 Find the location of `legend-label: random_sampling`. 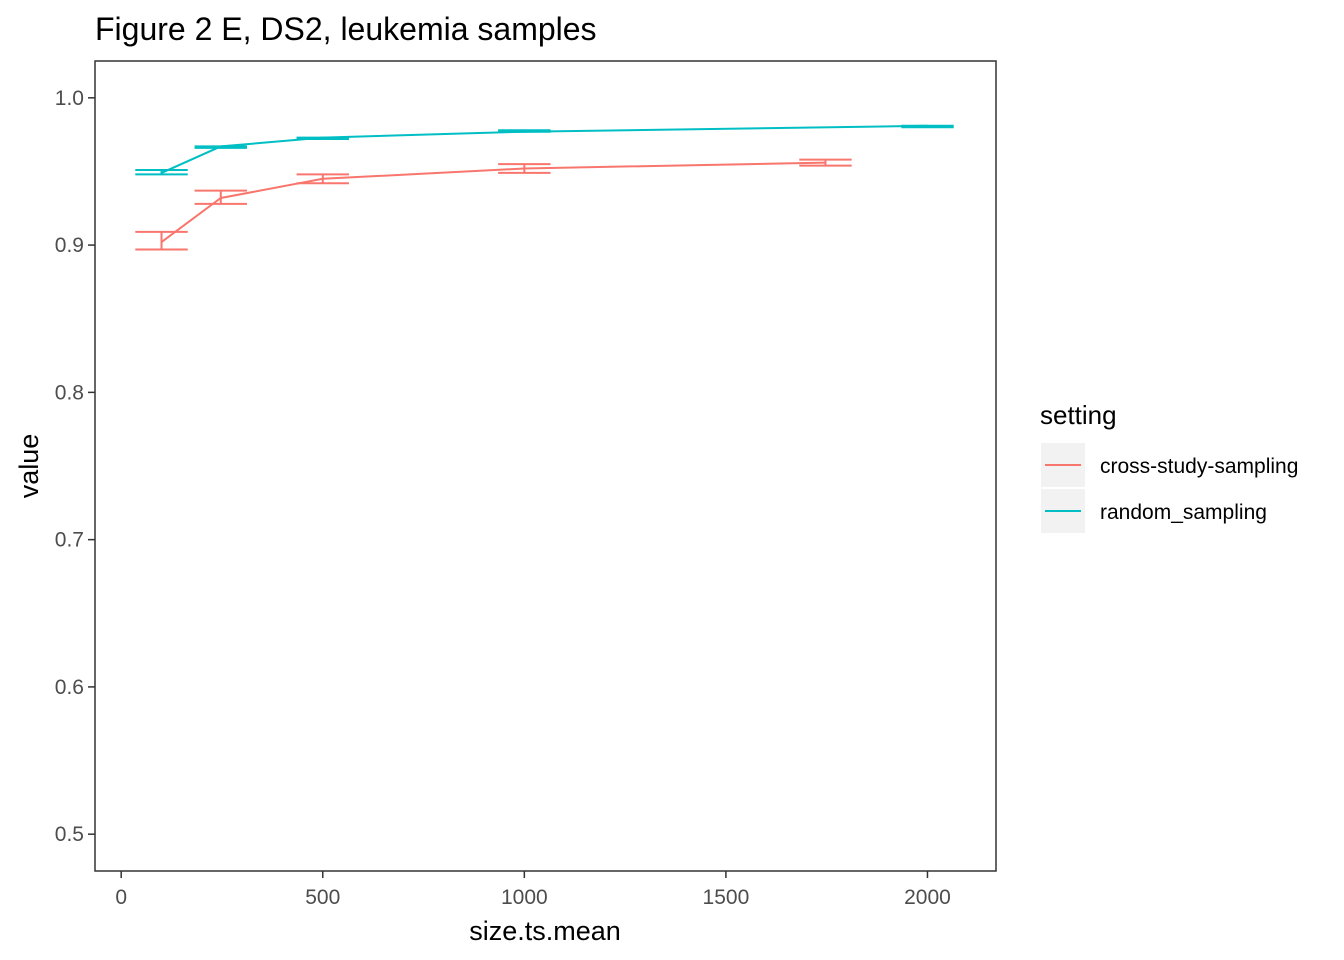

legend-label: random_sampling is located at coordinates (1183, 512).